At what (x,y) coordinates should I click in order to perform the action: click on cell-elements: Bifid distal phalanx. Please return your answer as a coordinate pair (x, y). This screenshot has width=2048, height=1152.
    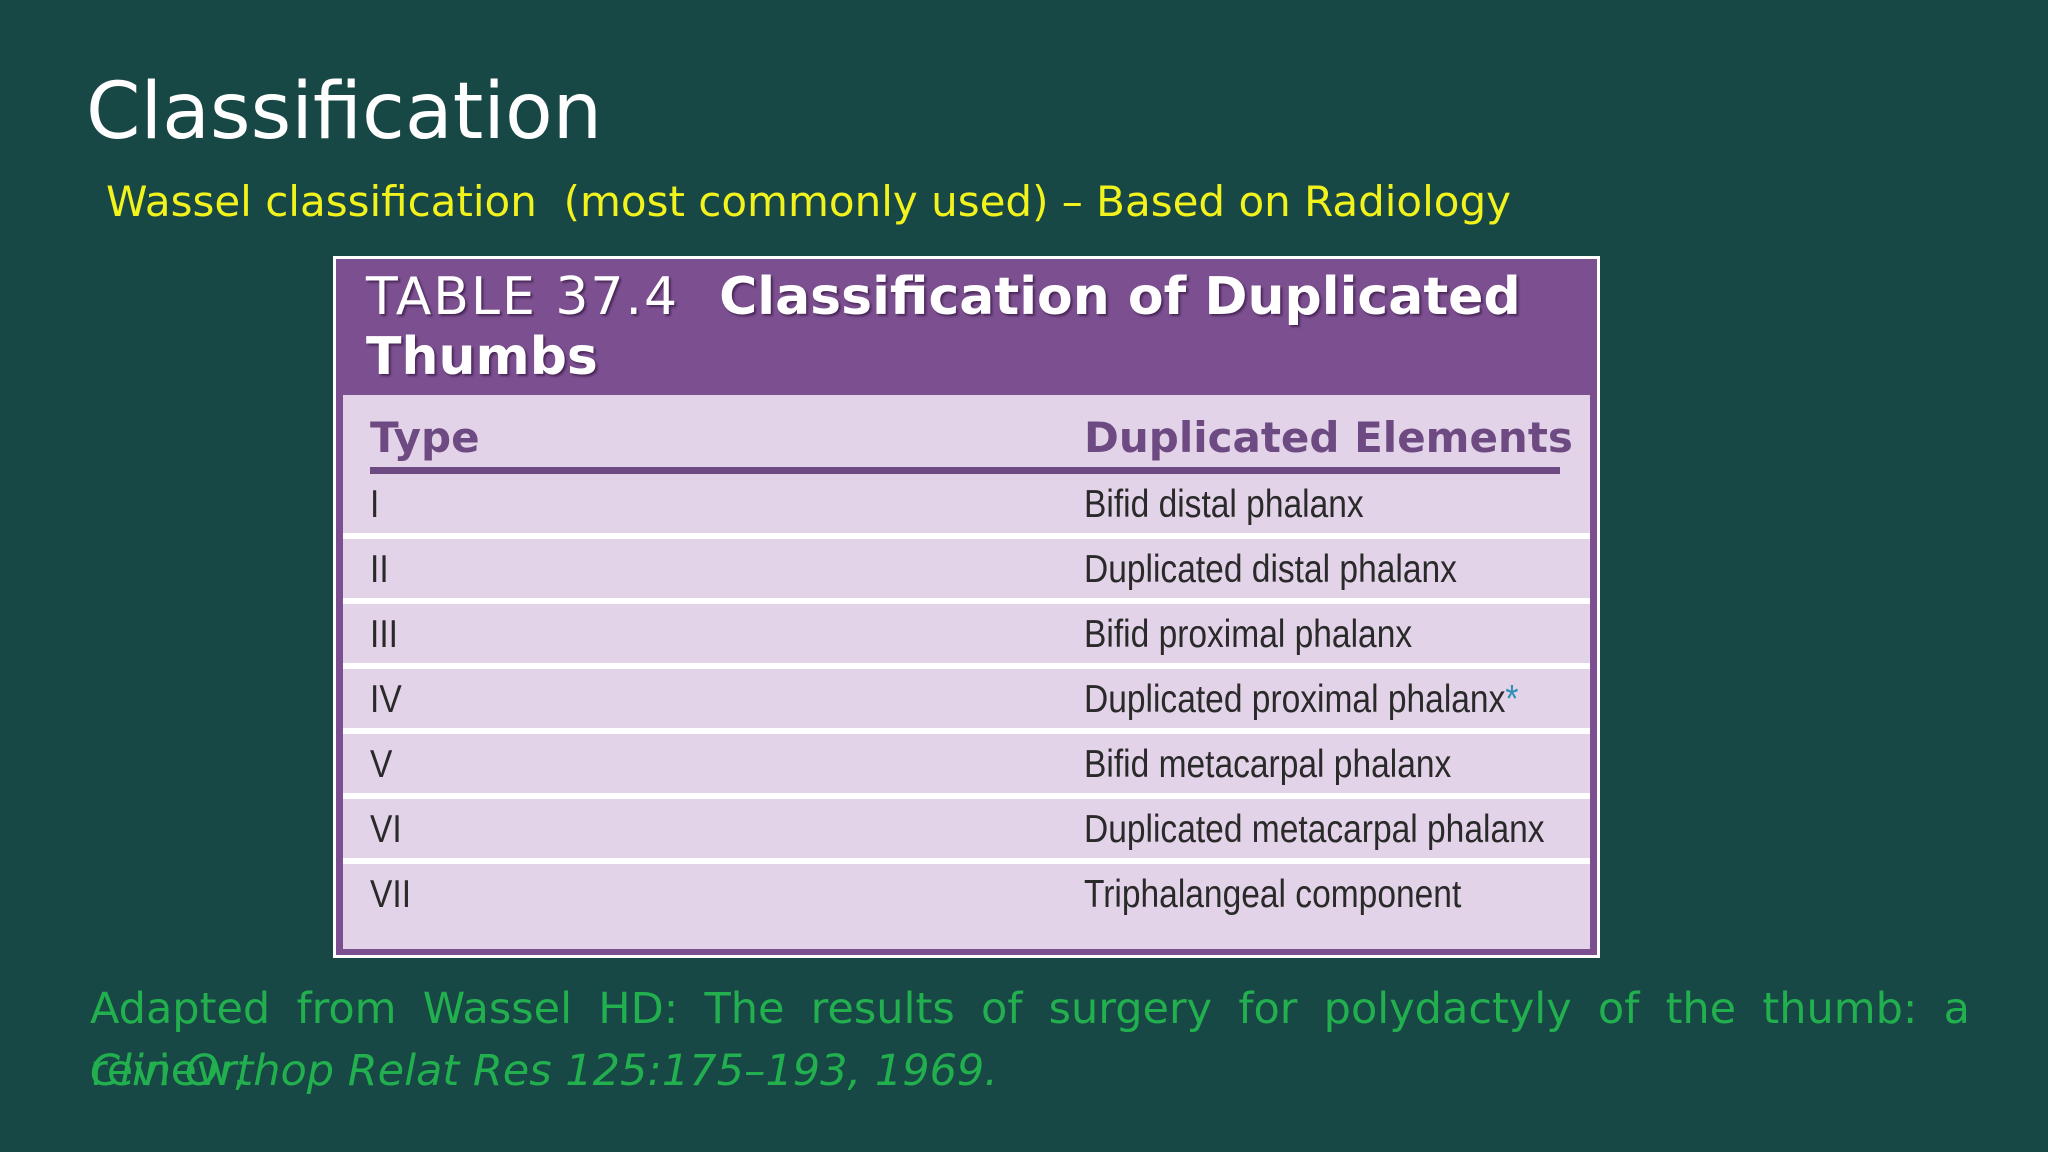
    Looking at the image, I should click on (1224, 505).